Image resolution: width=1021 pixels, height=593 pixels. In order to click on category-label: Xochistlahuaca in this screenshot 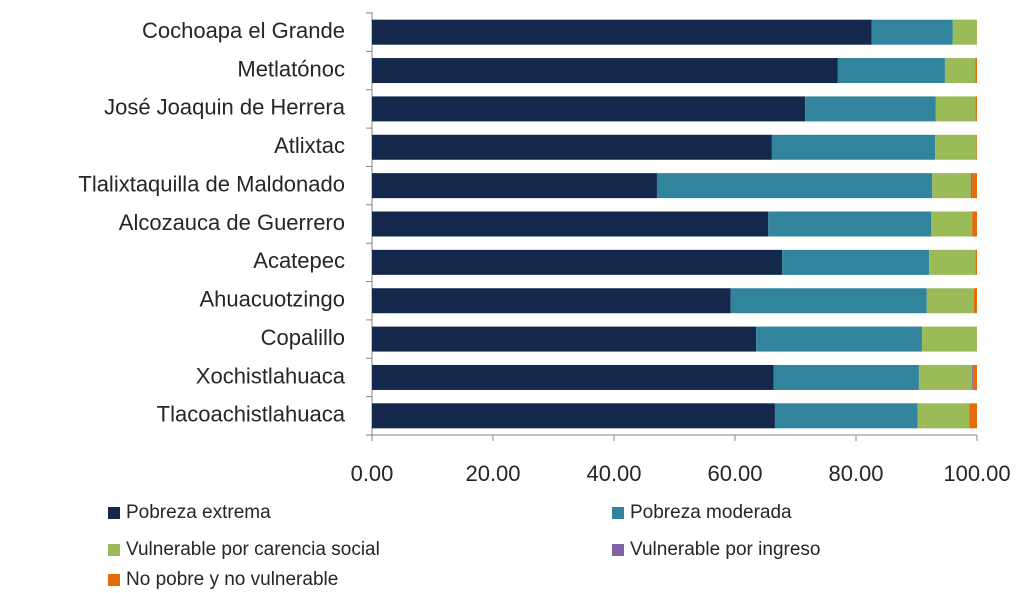, I will do `click(271, 375)`.